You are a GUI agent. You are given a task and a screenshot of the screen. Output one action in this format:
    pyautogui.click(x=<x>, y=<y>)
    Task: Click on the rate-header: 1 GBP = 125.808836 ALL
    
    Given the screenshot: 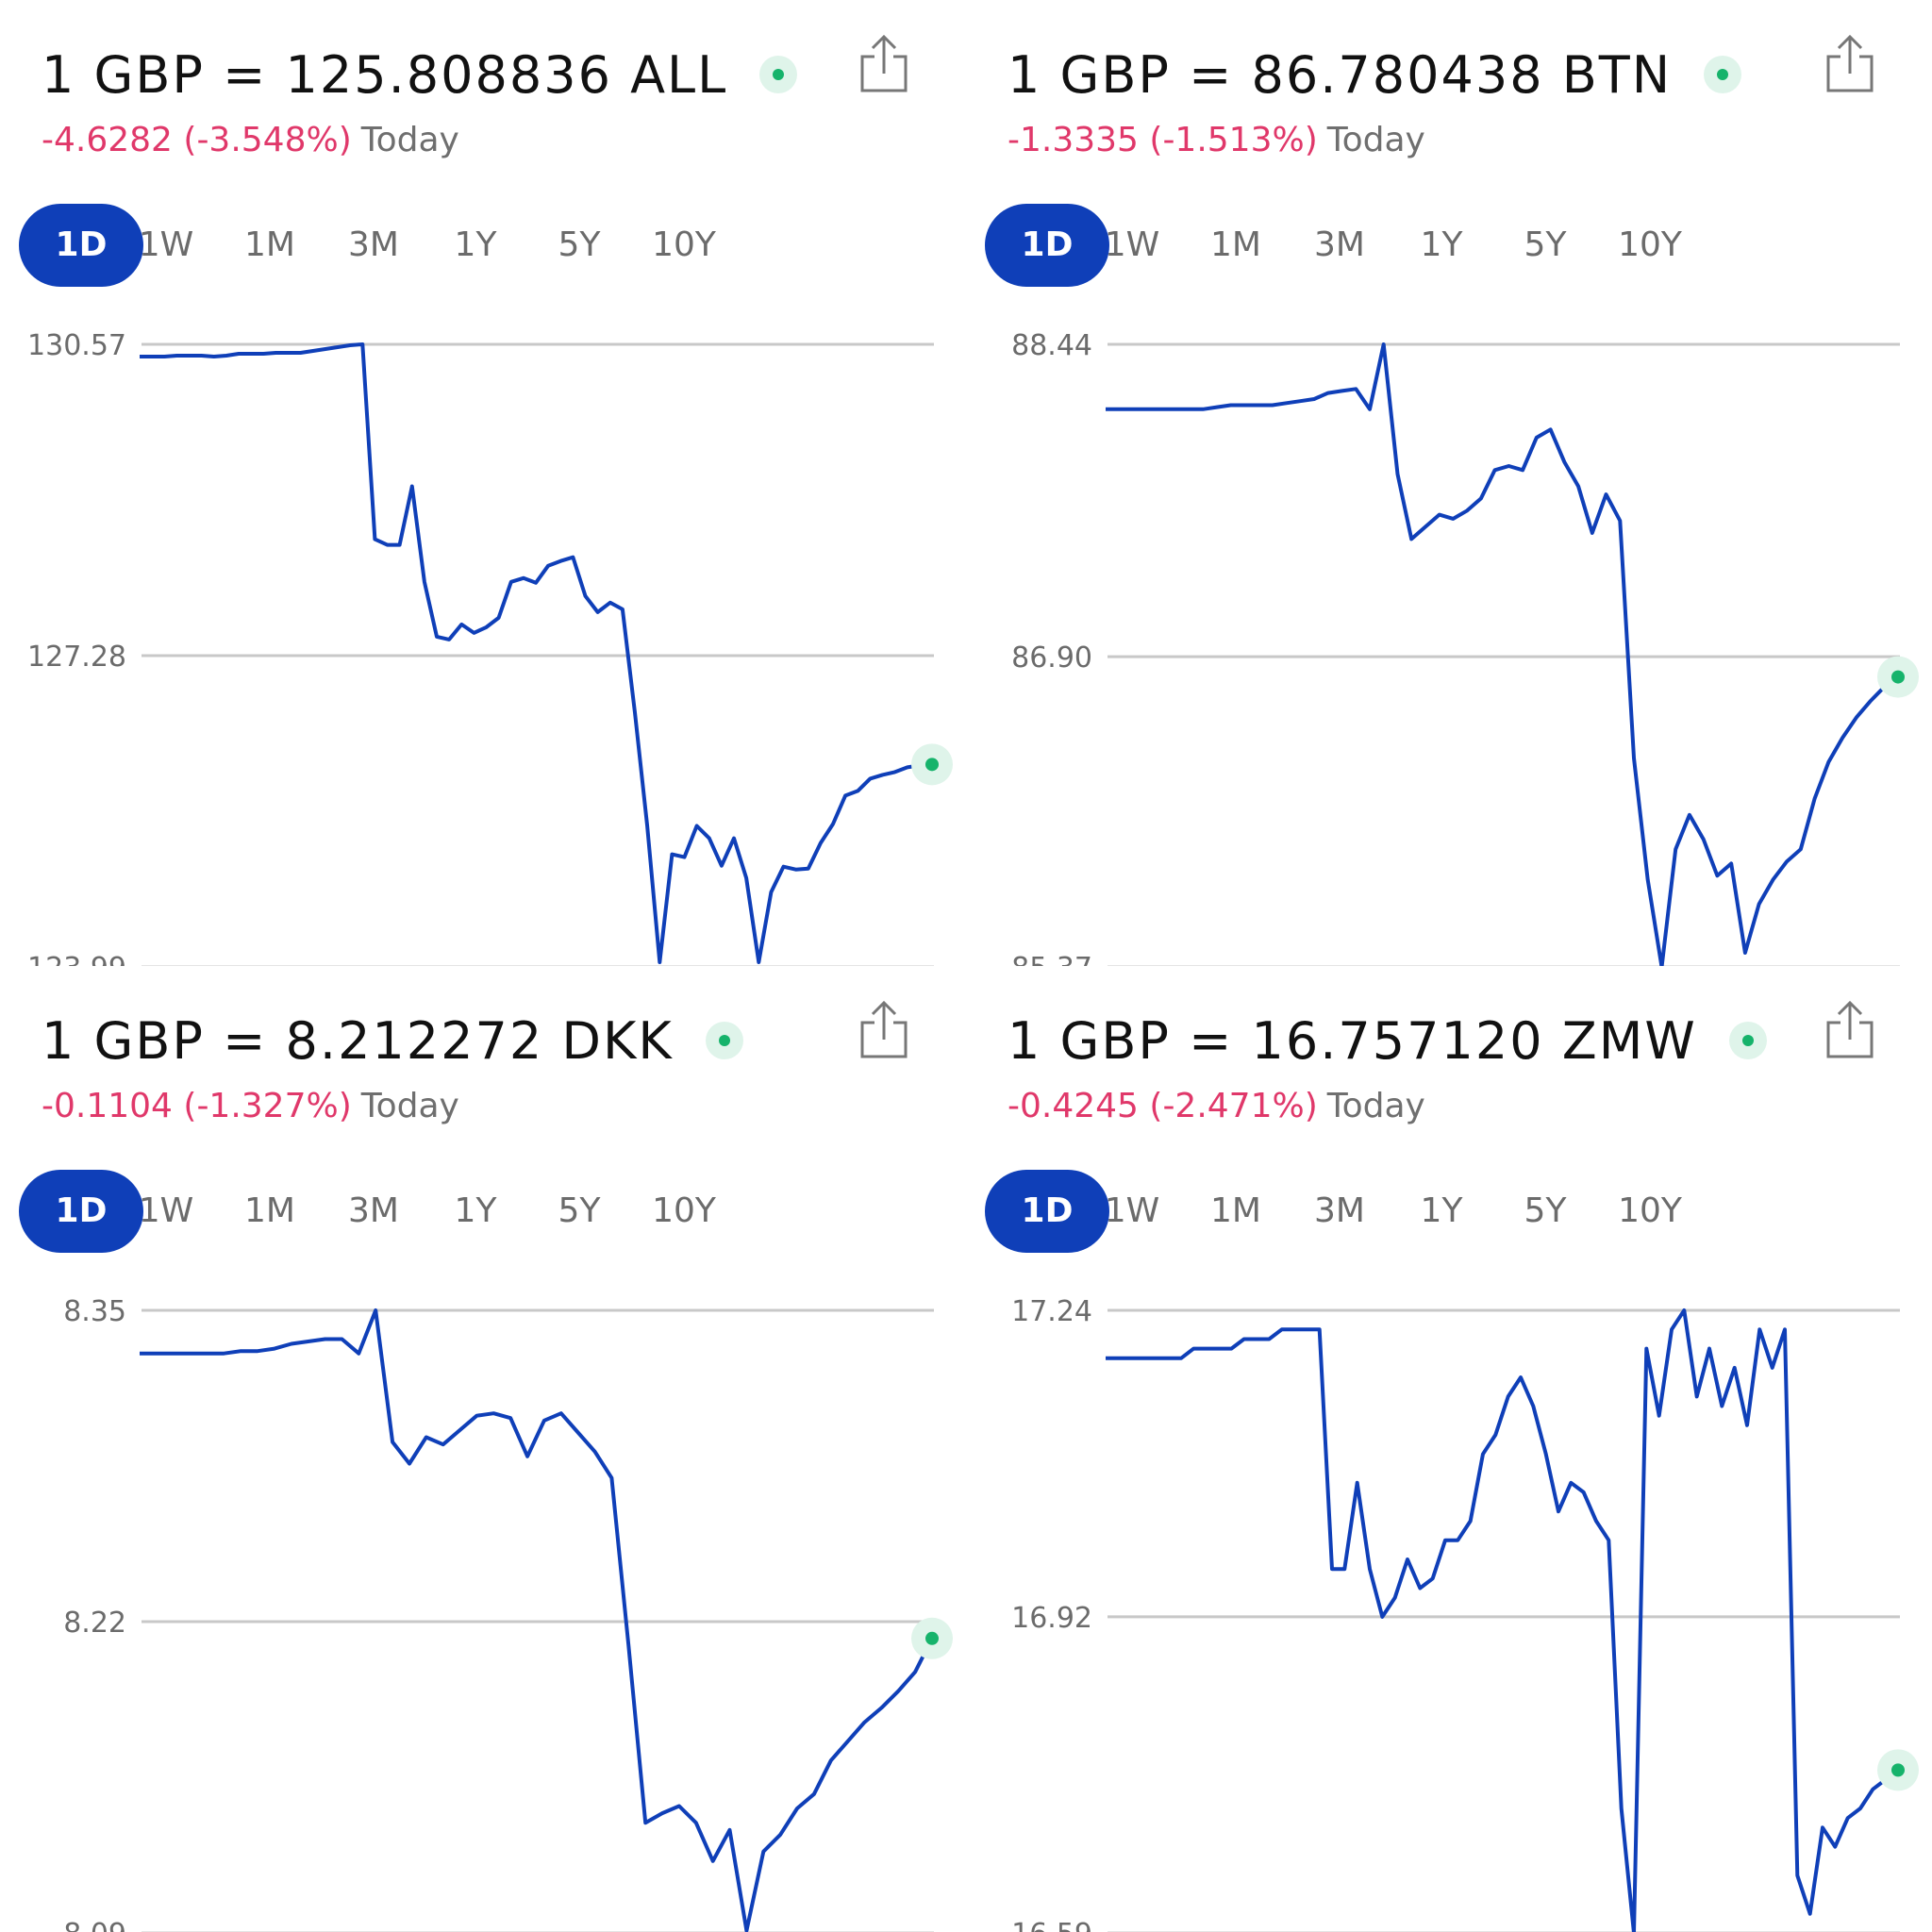 What is the action you would take?
    pyautogui.click(x=420, y=75)
    